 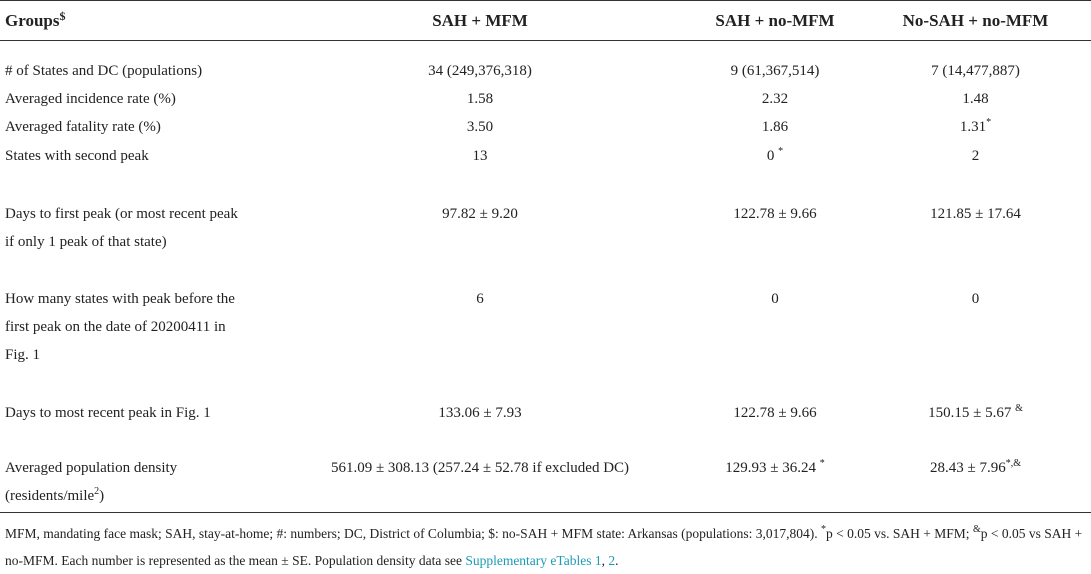 What do you see at coordinates (973, 127) in the screenshot?
I see `cell-text: 1.31` at bounding box center [973, 127].